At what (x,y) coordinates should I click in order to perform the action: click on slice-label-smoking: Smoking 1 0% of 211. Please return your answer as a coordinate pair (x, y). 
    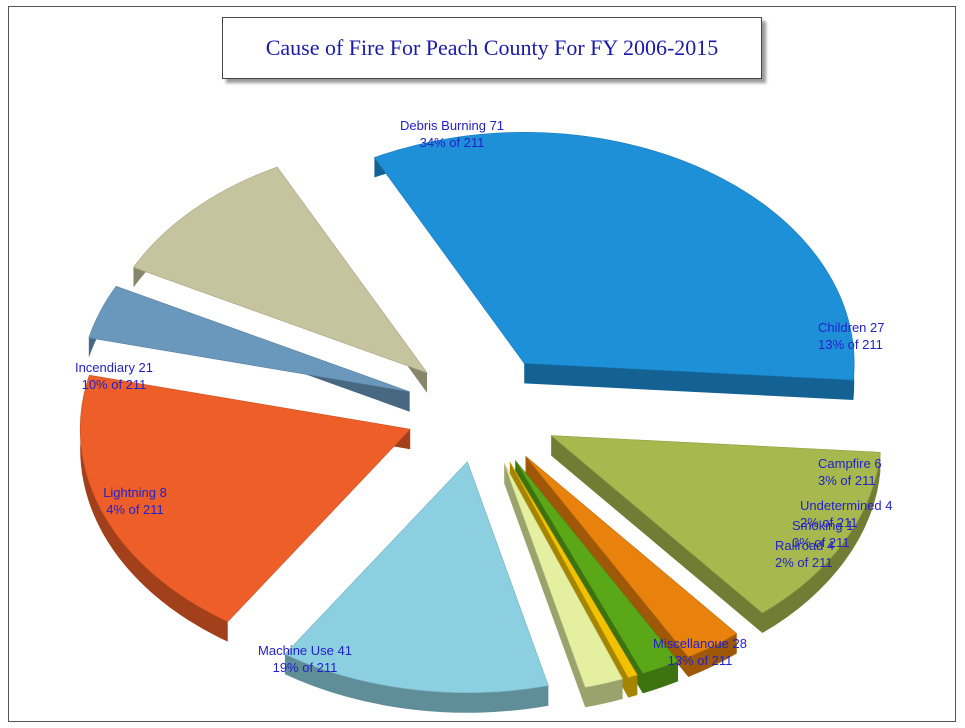
    Looking at the image, I should click on (822, 534).